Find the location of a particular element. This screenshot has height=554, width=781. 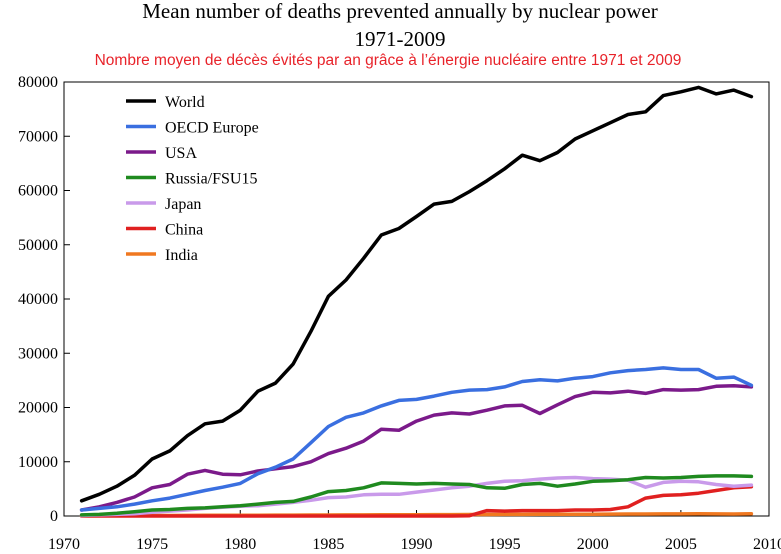

x-tick-label: 1985 is located at coordinates (328, 544).